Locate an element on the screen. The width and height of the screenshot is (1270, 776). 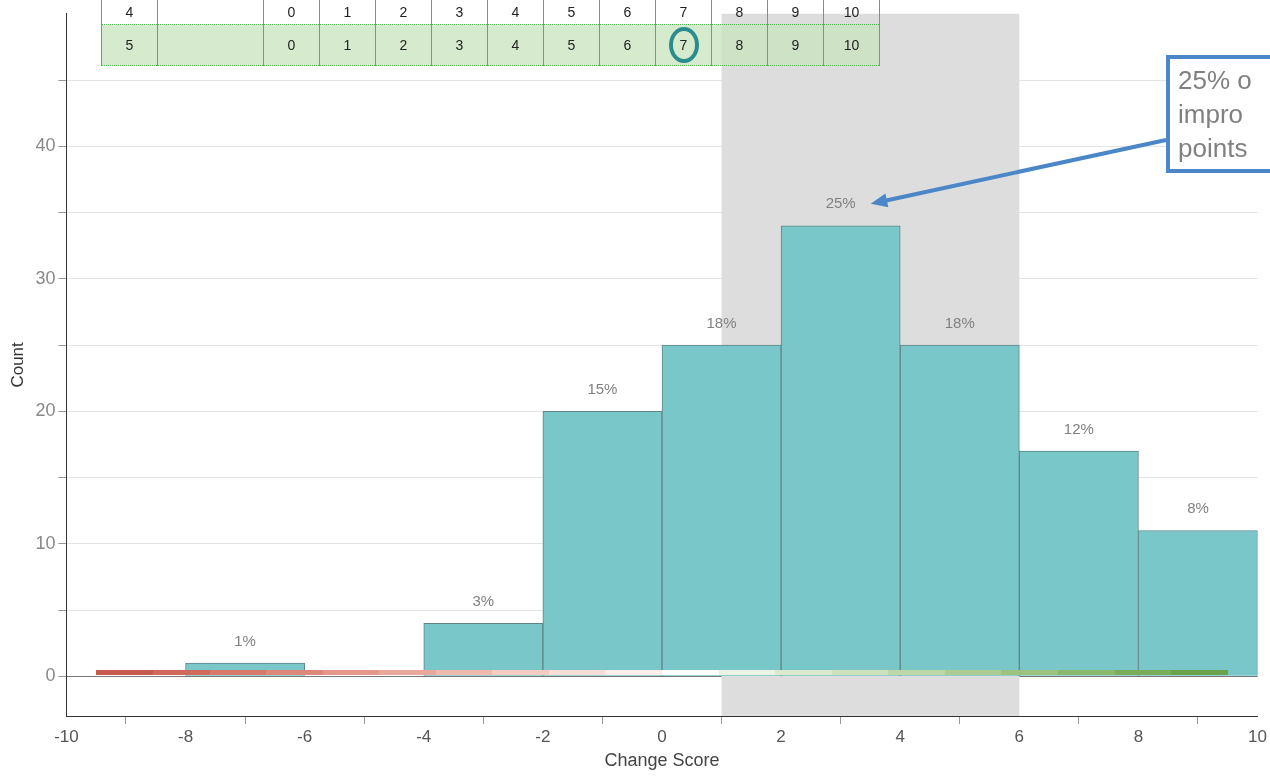
x-tick-label: -2 is located at coordinates (543, 736).